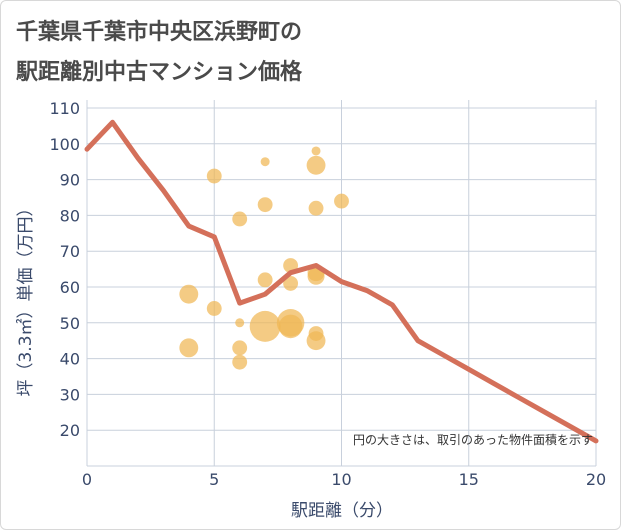 This screenshot has height=530, width=621. Describe the element at coordinates (87, 479) in the screenshot. I see `x-tick-label: 0` at that location.